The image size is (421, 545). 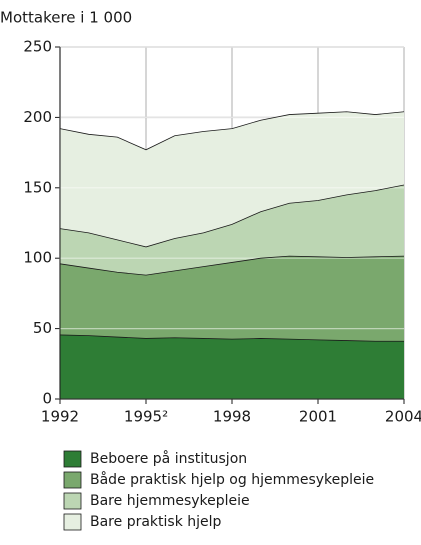 I want to click on x-tick-label: 1998, so click(x=232, y=417).